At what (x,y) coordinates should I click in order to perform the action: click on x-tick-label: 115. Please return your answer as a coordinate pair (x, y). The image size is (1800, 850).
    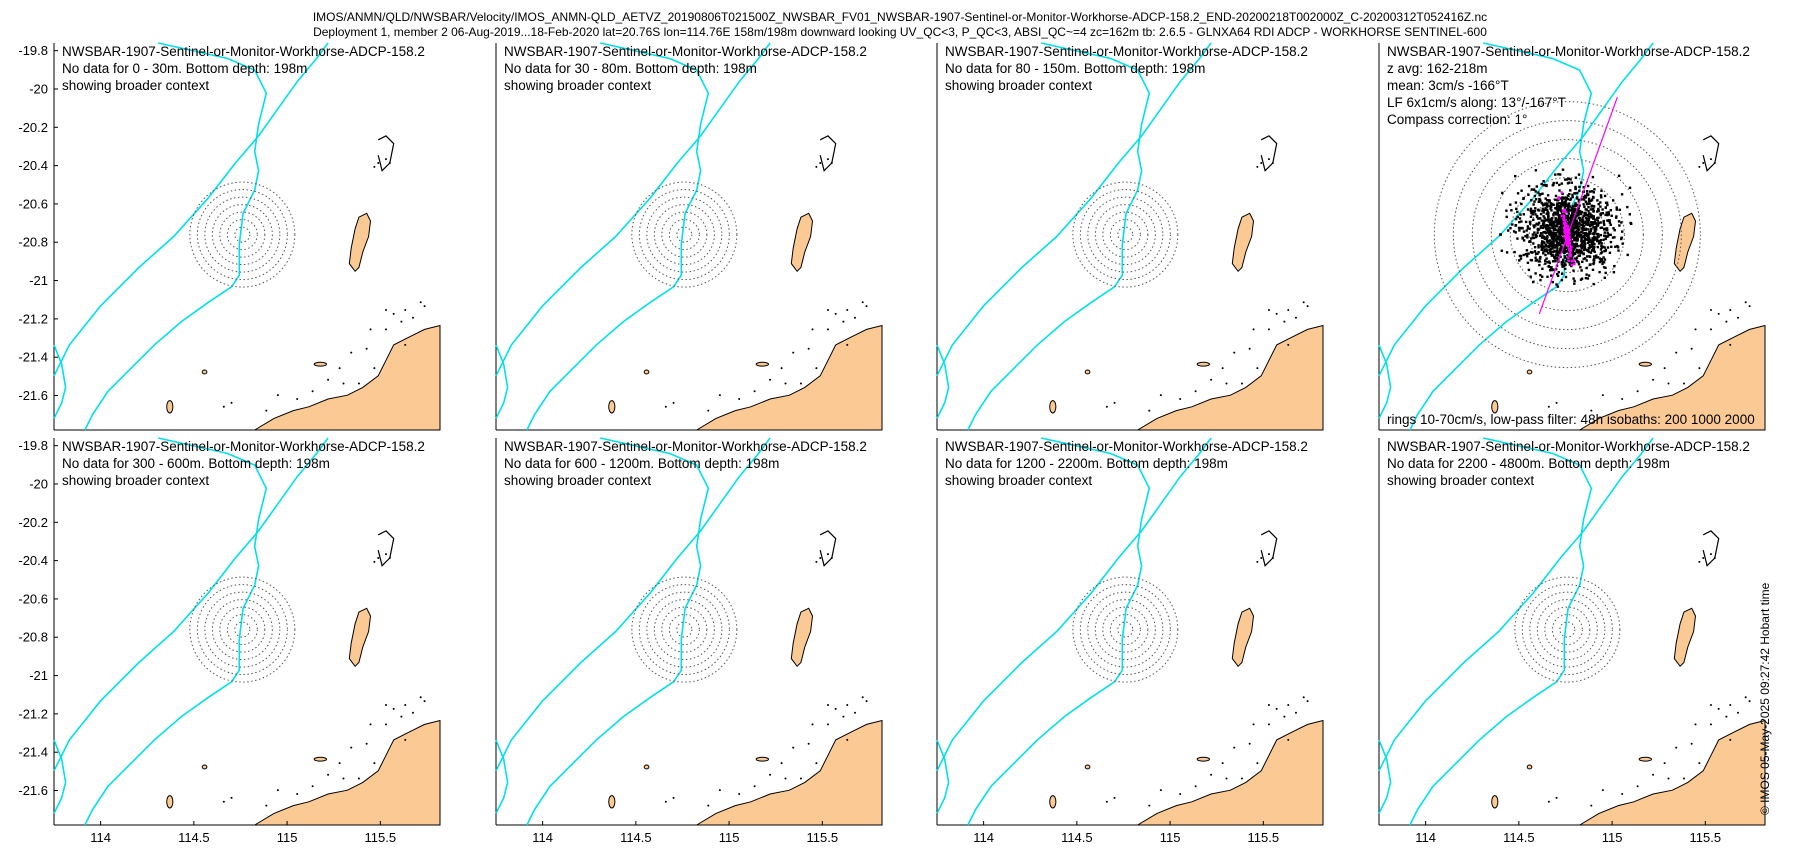
    Looking at the image, I should click on (1612, 837).